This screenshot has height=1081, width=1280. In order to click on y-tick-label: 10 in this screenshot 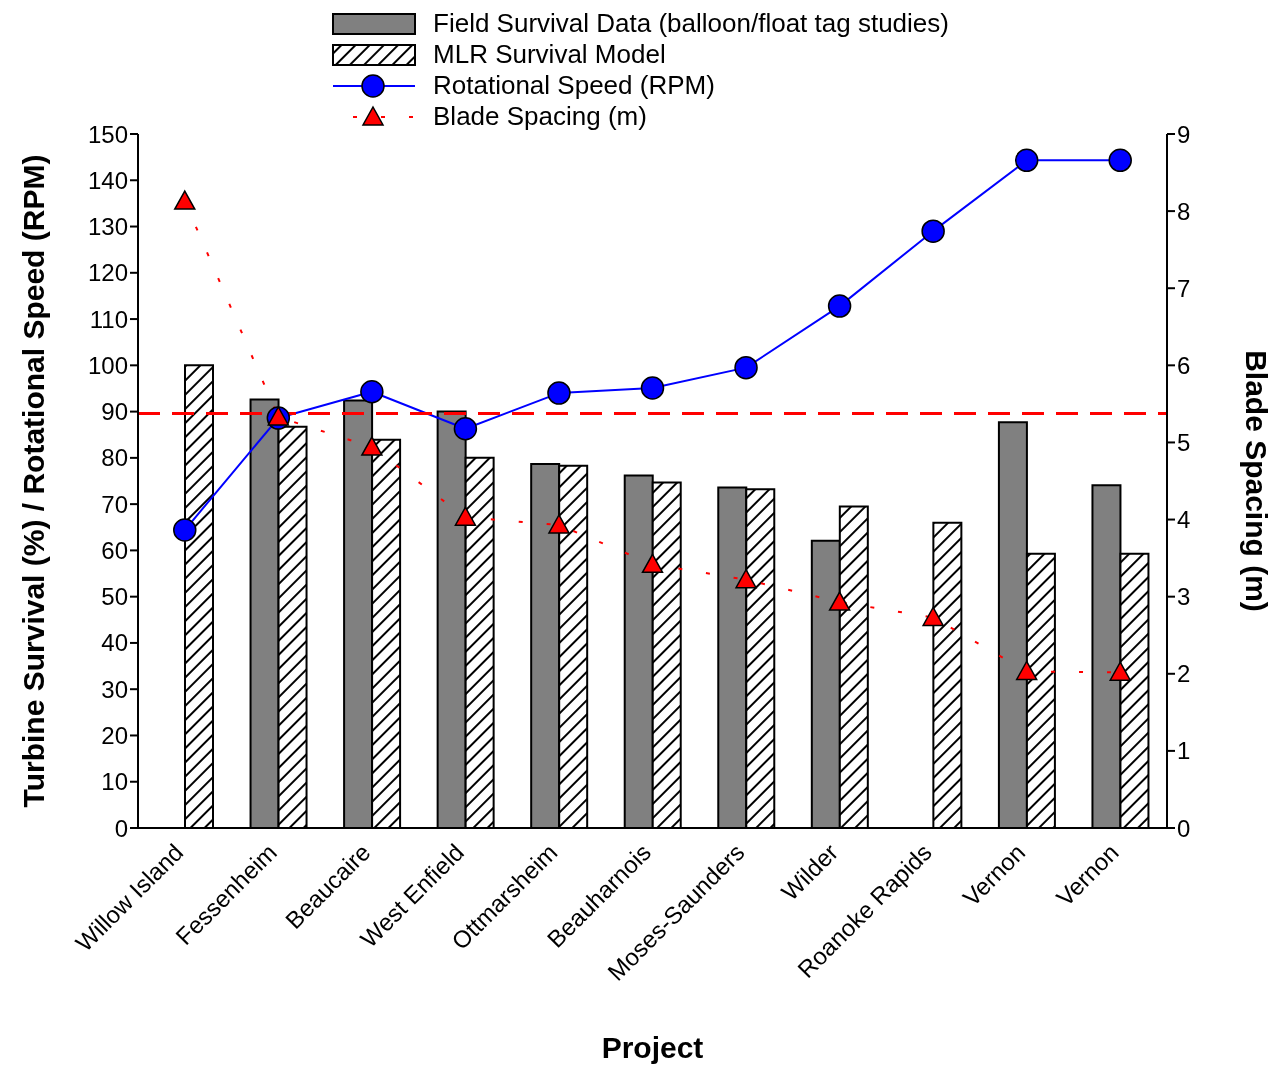, I will do `click(114, 782)`.